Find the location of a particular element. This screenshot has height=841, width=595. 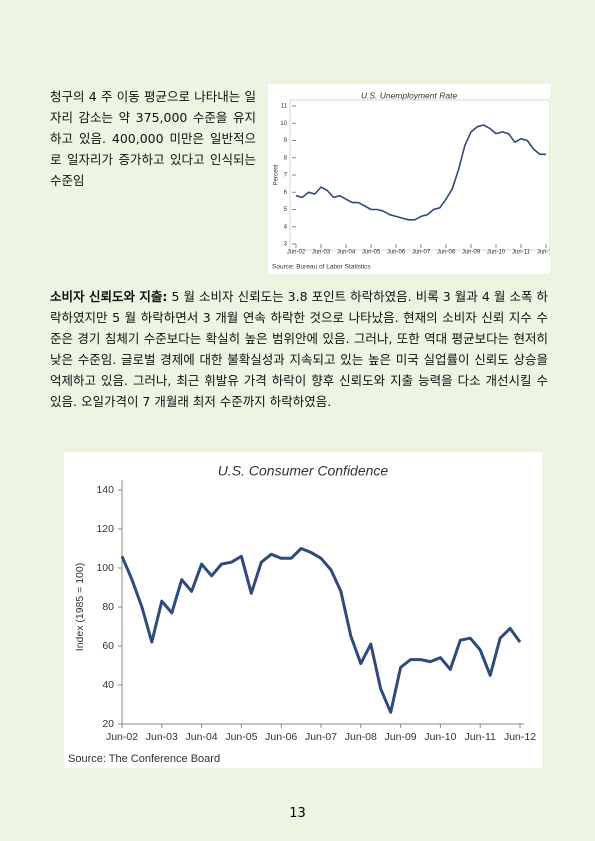

y-axis-label: Percent is located at coordinates (277, 174).